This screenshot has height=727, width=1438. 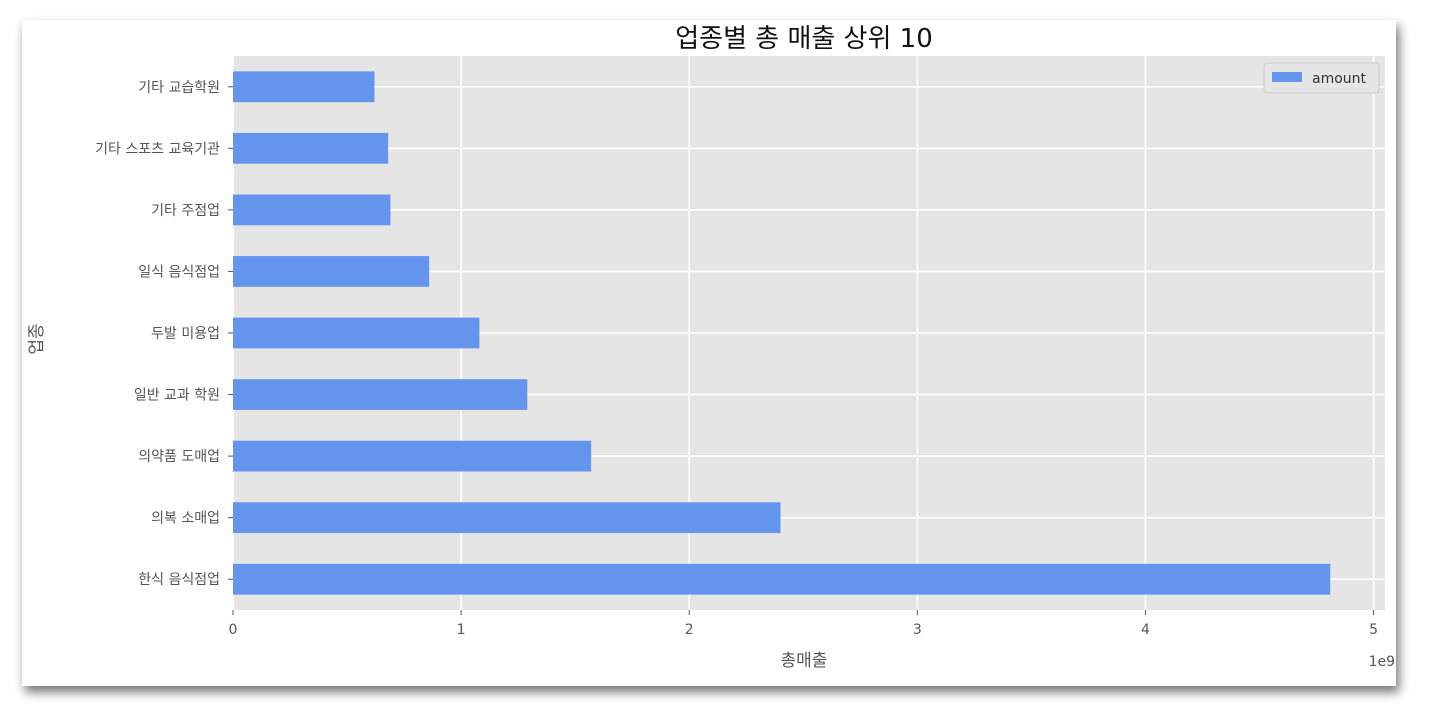 I want to click on y-tick-label: 의복 소매업, so click(x=185, y=519).